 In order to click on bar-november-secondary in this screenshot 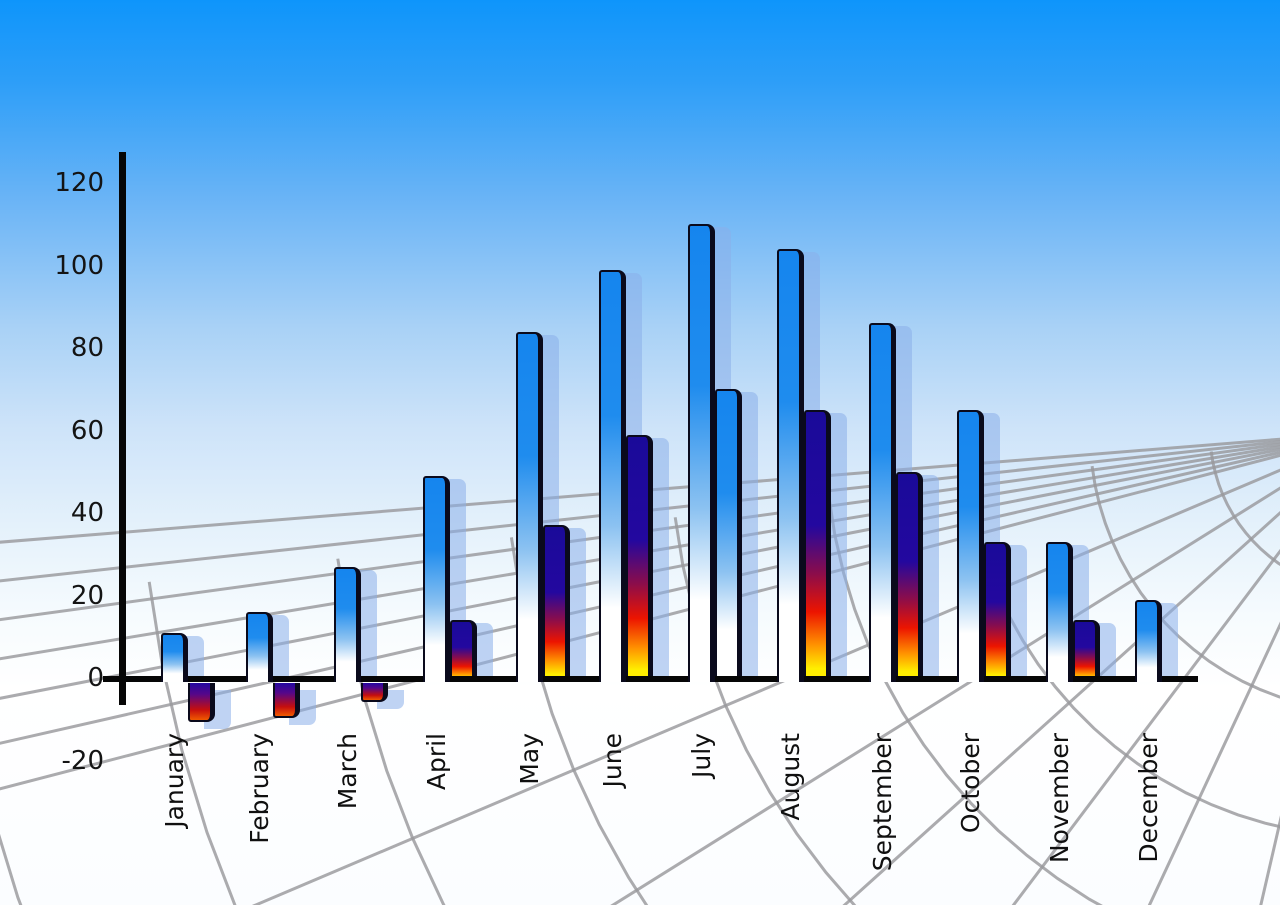, I will do `click(1086, 651)`.